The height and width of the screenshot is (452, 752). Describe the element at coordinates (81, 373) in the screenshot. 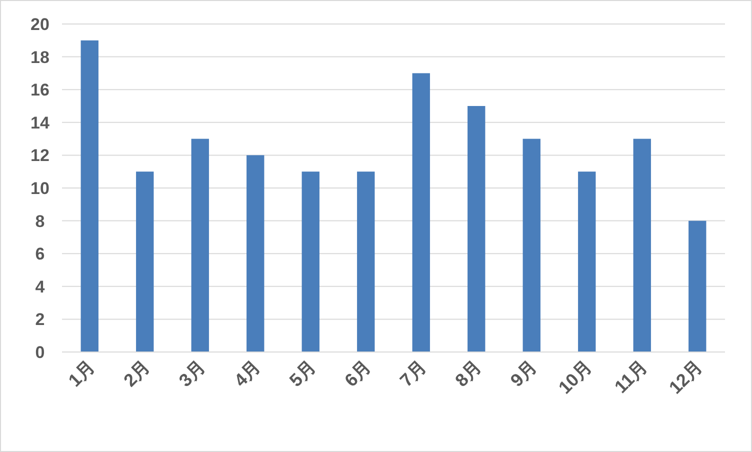

I see `x-tick-label: 1月` at that location.